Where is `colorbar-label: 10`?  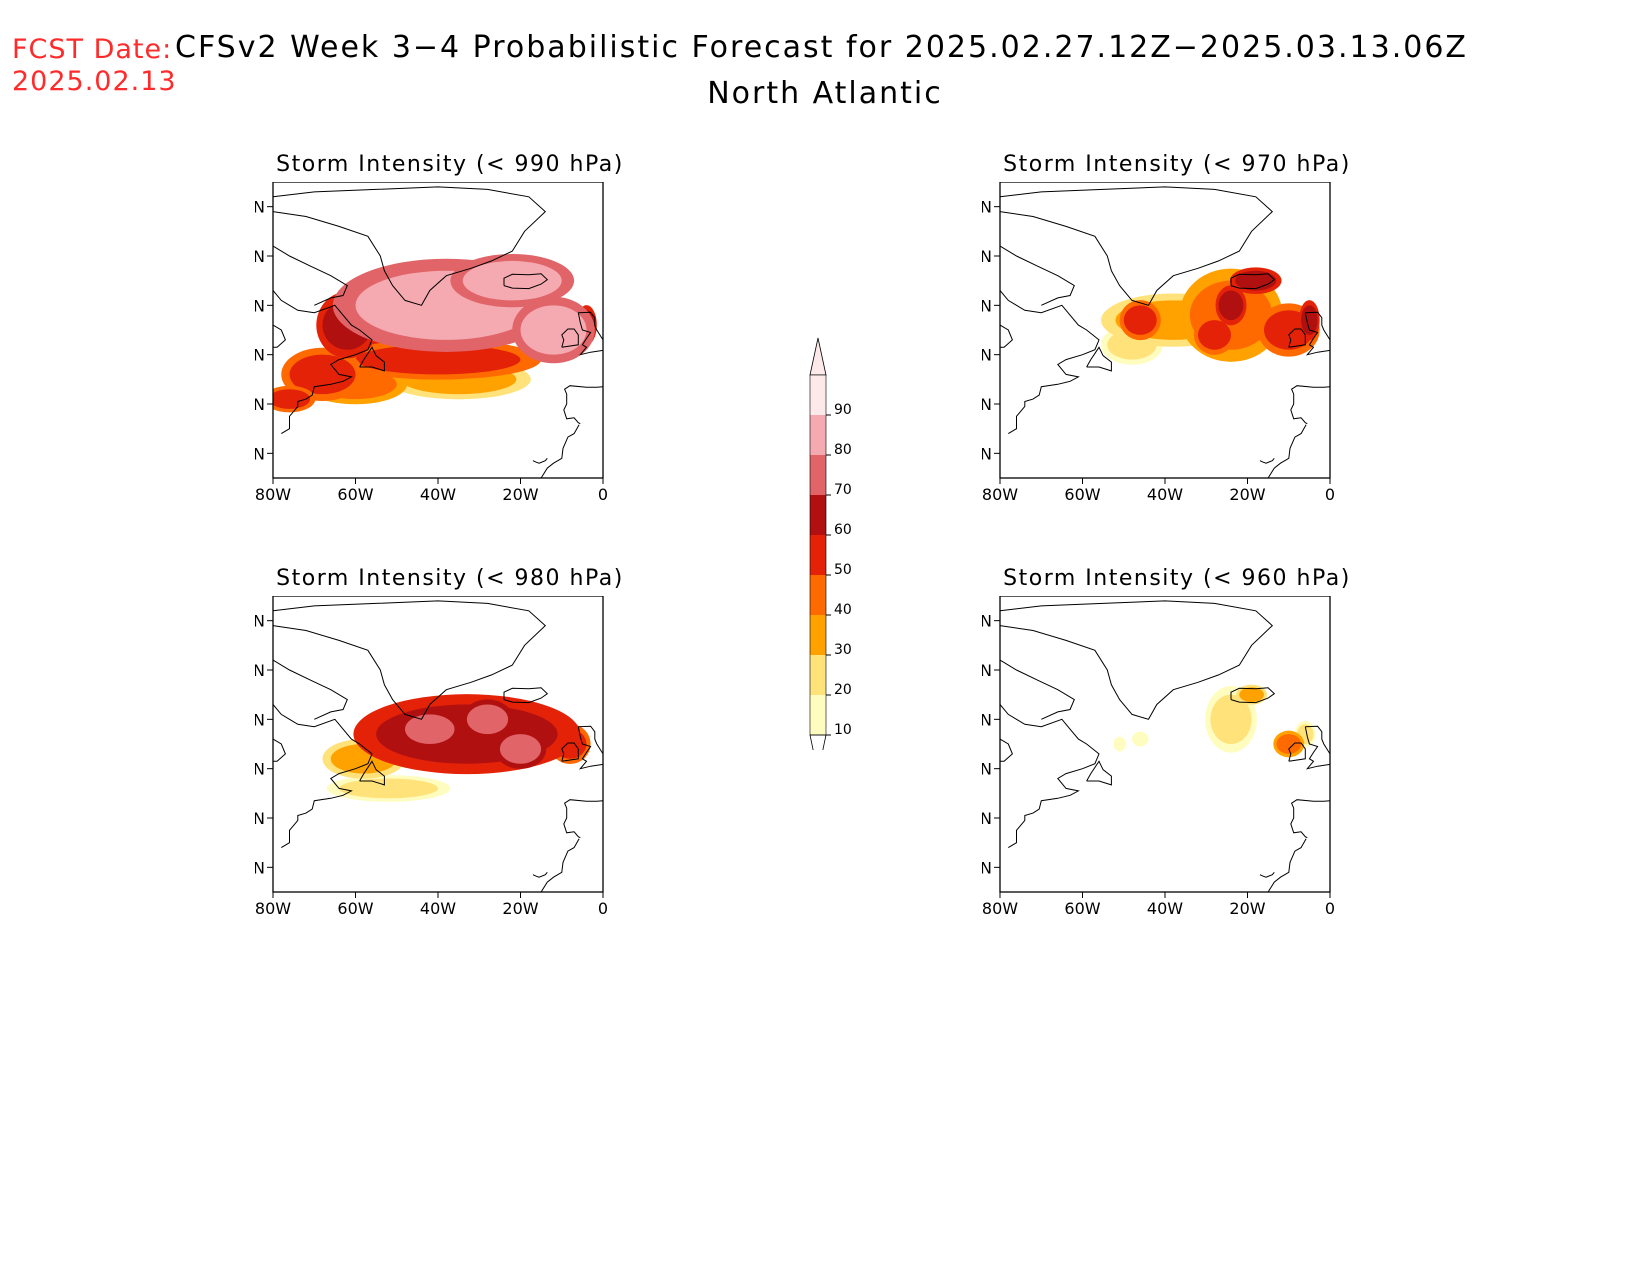
colorbar-label: 10 is located at coordinates (843, 730).